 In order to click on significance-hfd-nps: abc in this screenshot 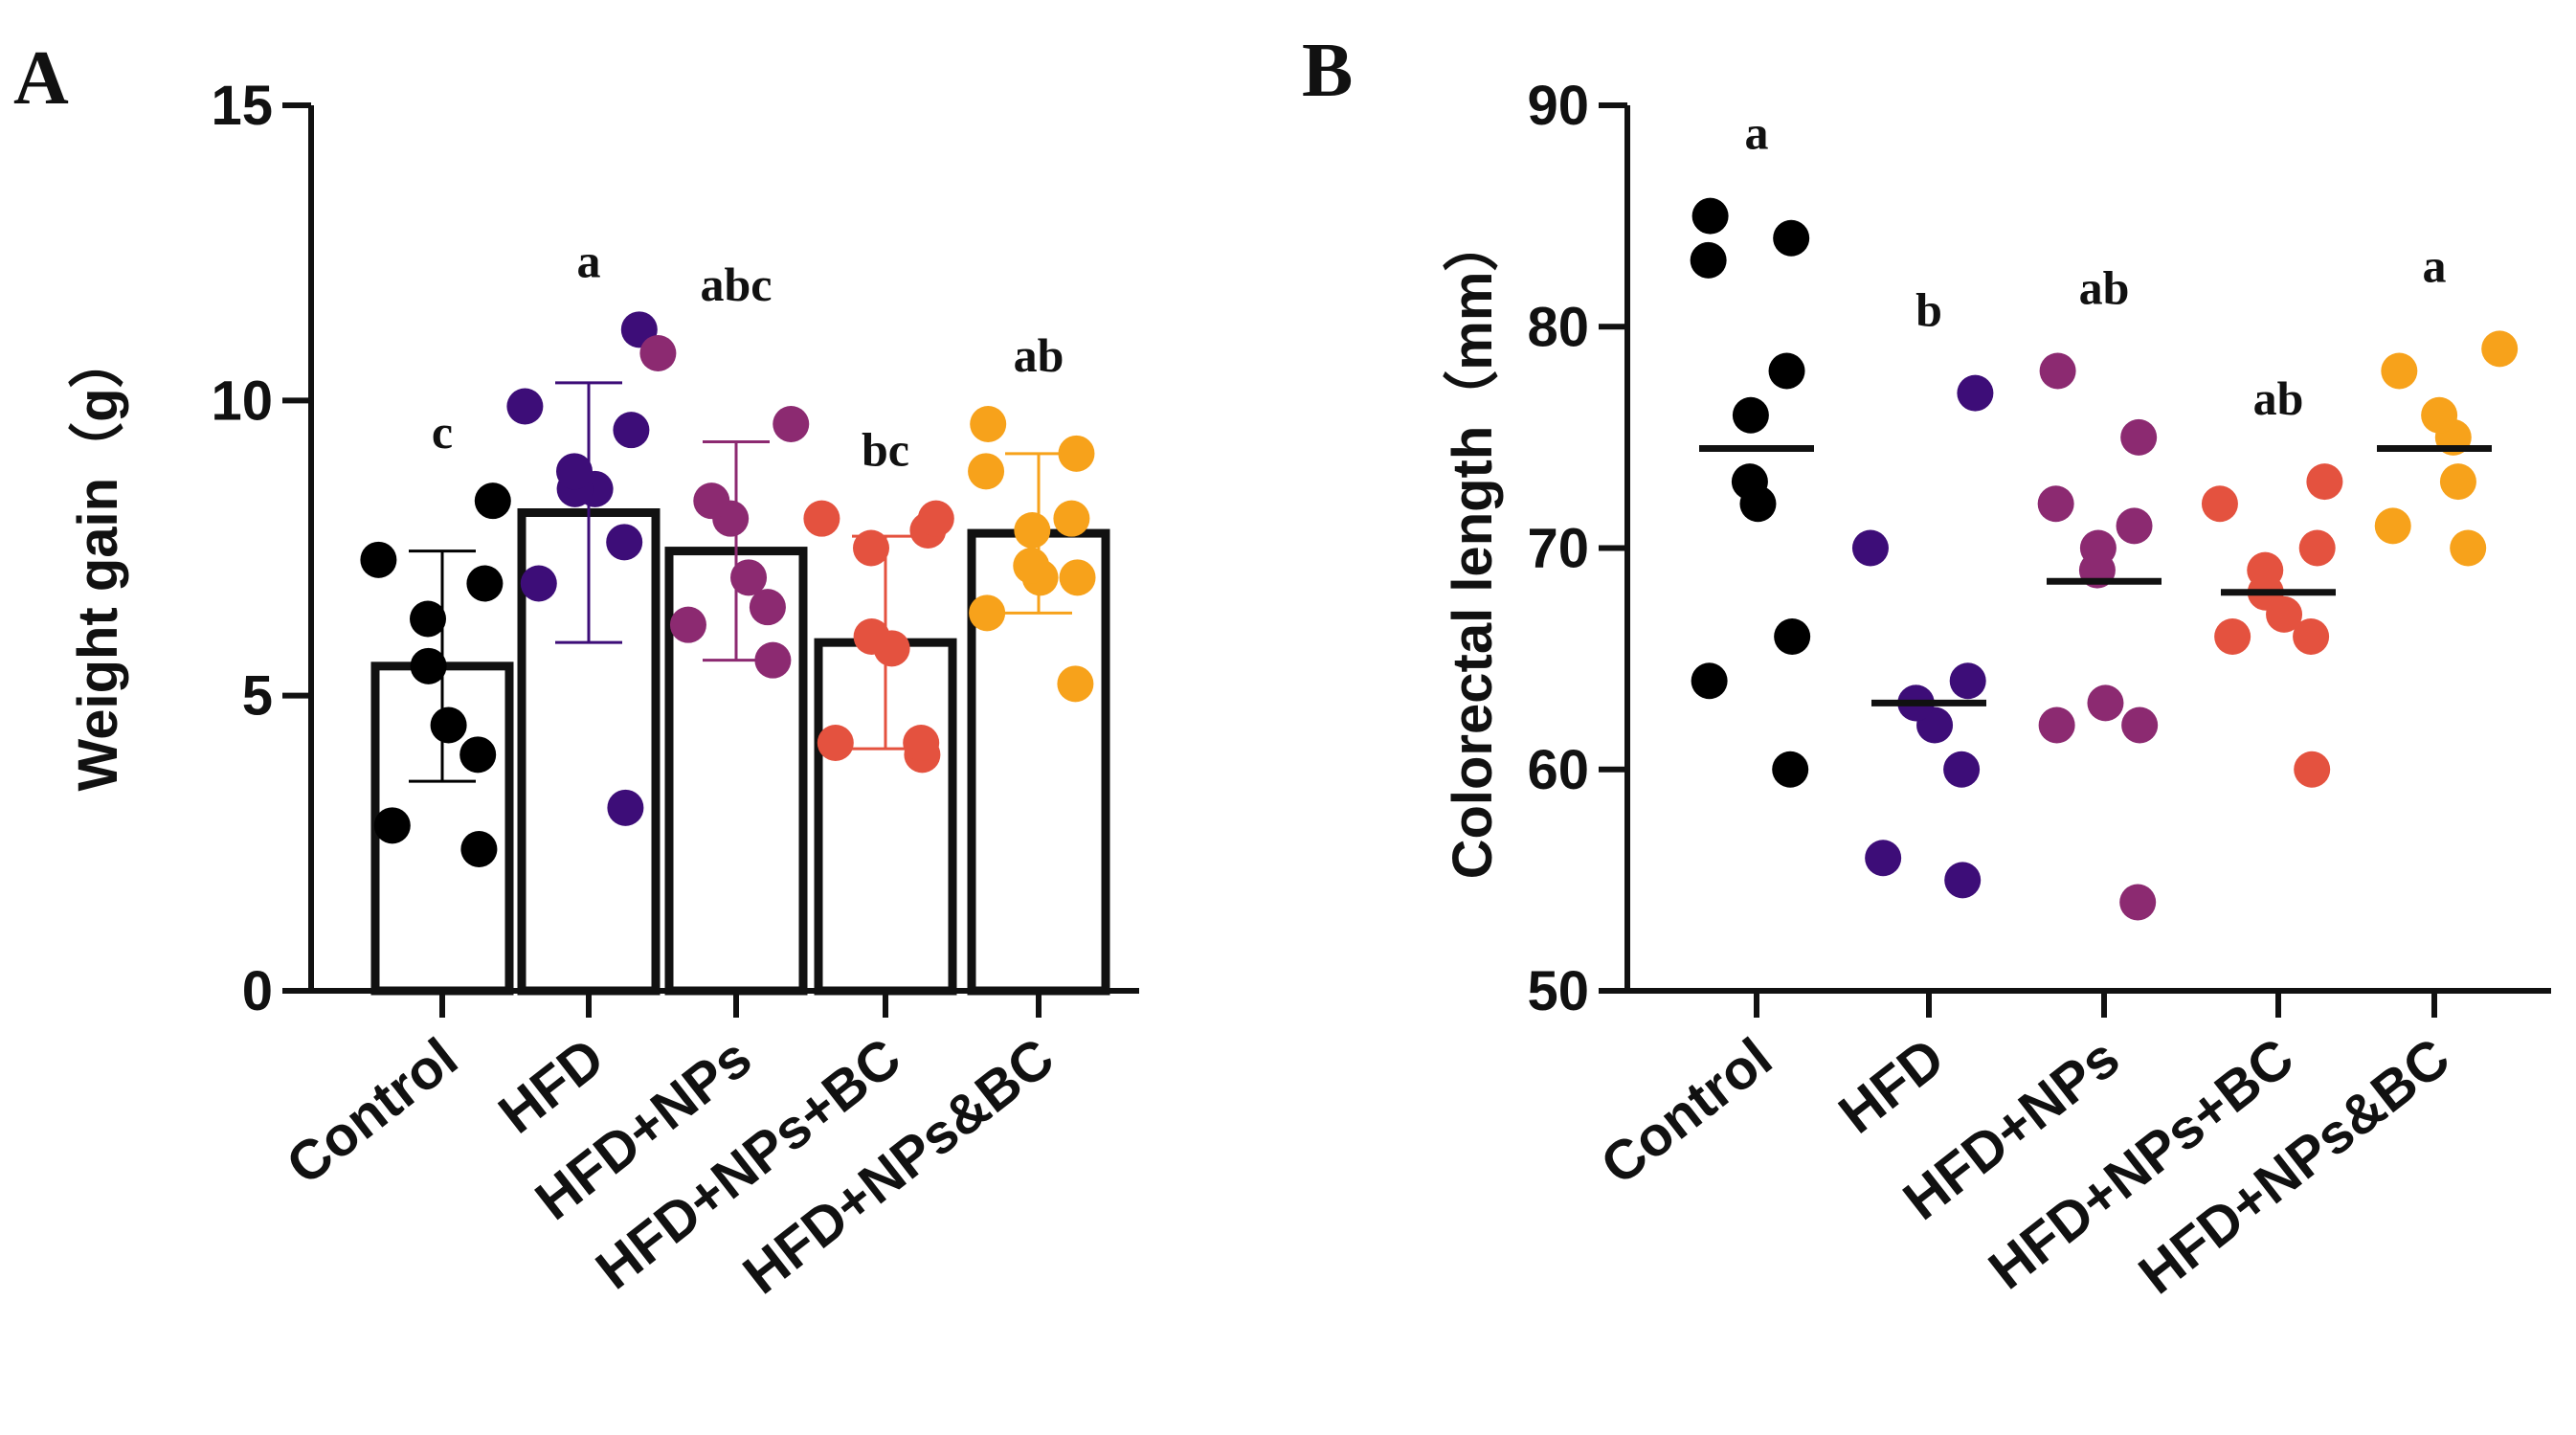, I will do `click(737, 284)`.